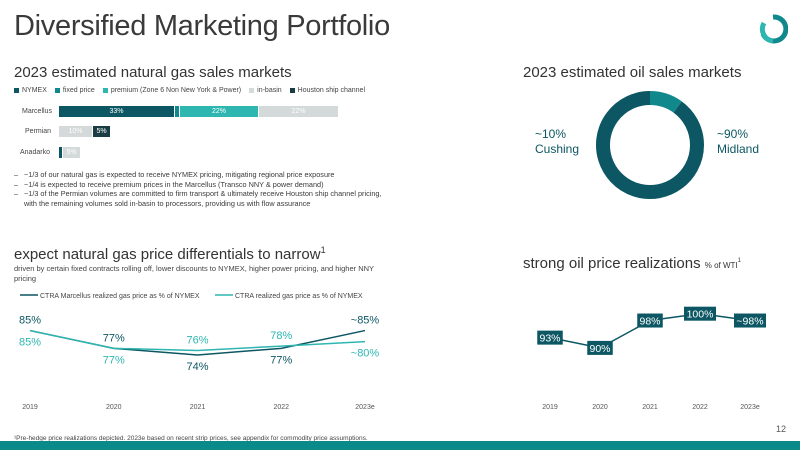 The width and height of the screenshot is (800, 450). I want to click on oil-right-label: ~90% Midland, so click(738, 142).